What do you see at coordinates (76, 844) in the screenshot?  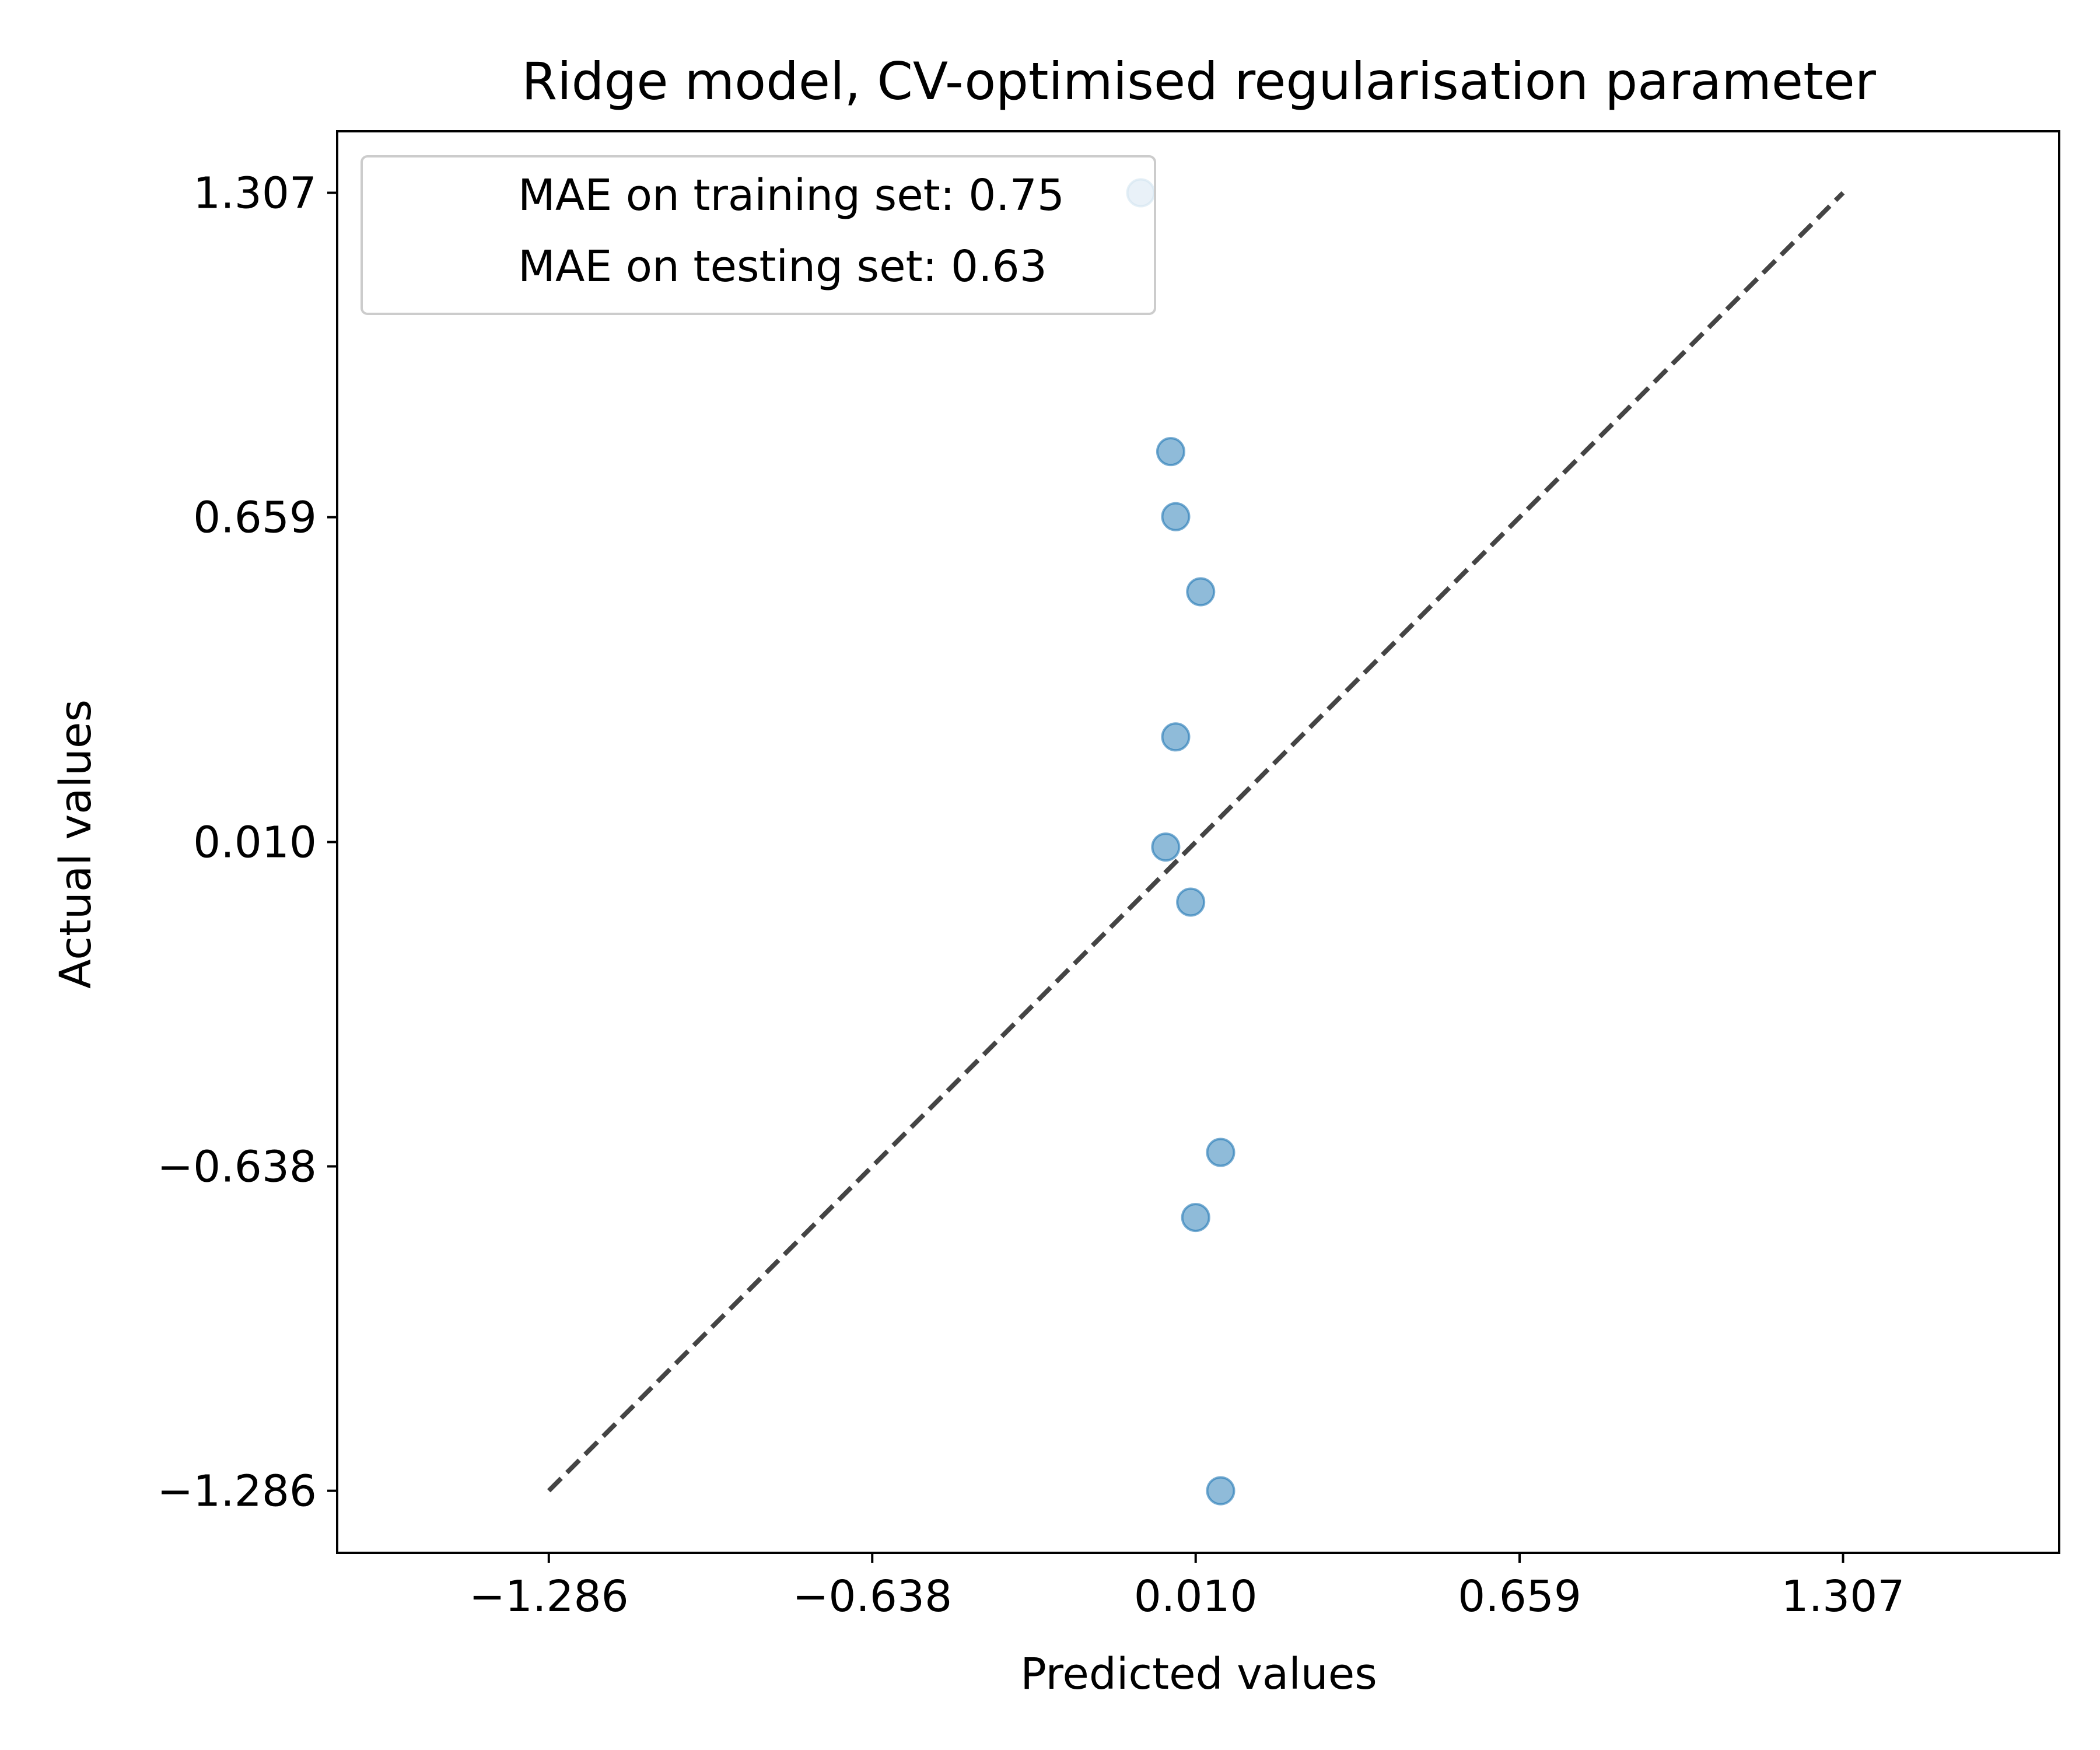 I see `y-axis-label: Actual values` at bounding box center [76, 844].